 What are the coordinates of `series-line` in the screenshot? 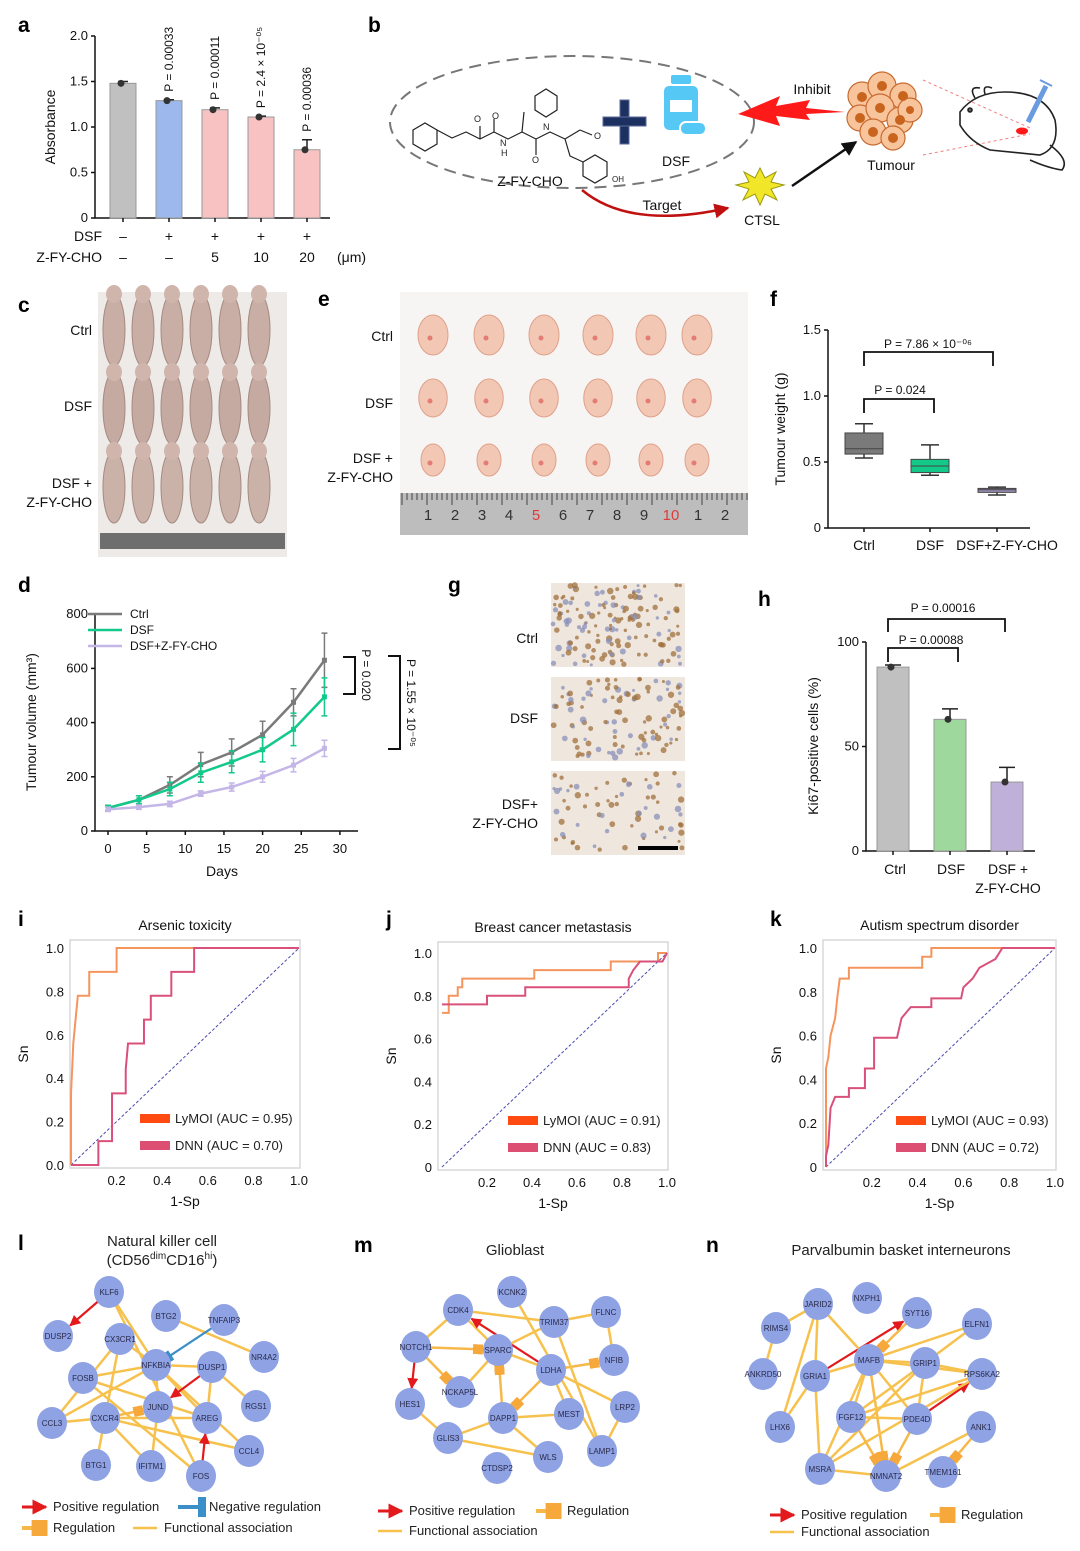 It's located at (216, 779).